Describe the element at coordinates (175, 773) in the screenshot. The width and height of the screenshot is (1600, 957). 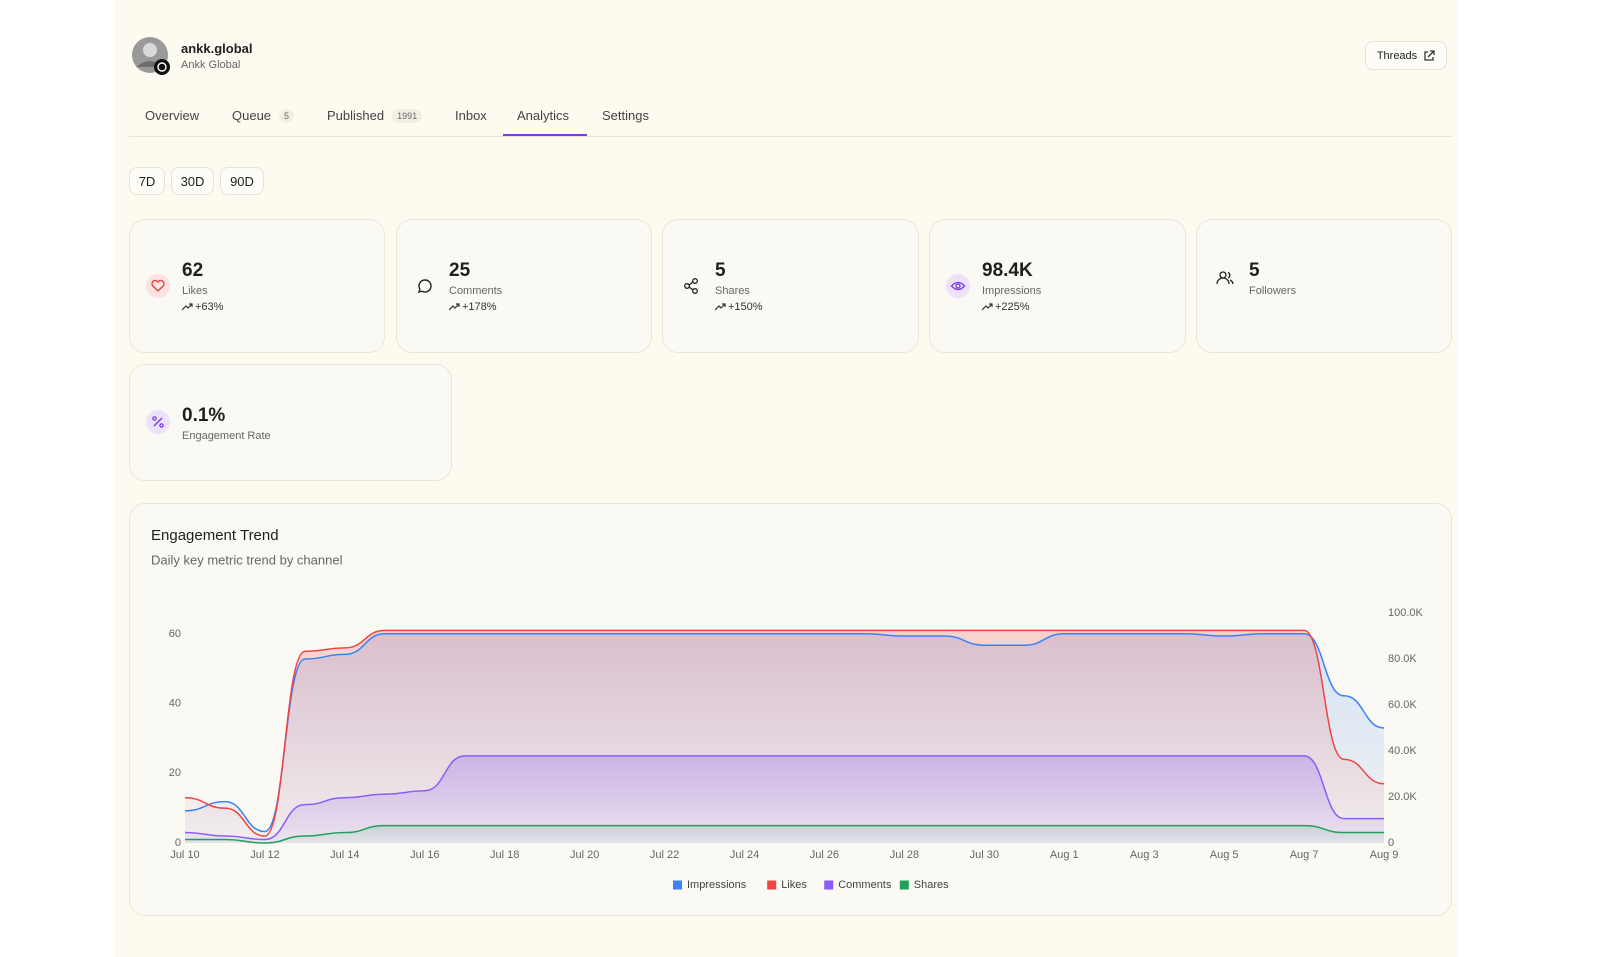
I see `y-tick-label: 20` at that location.